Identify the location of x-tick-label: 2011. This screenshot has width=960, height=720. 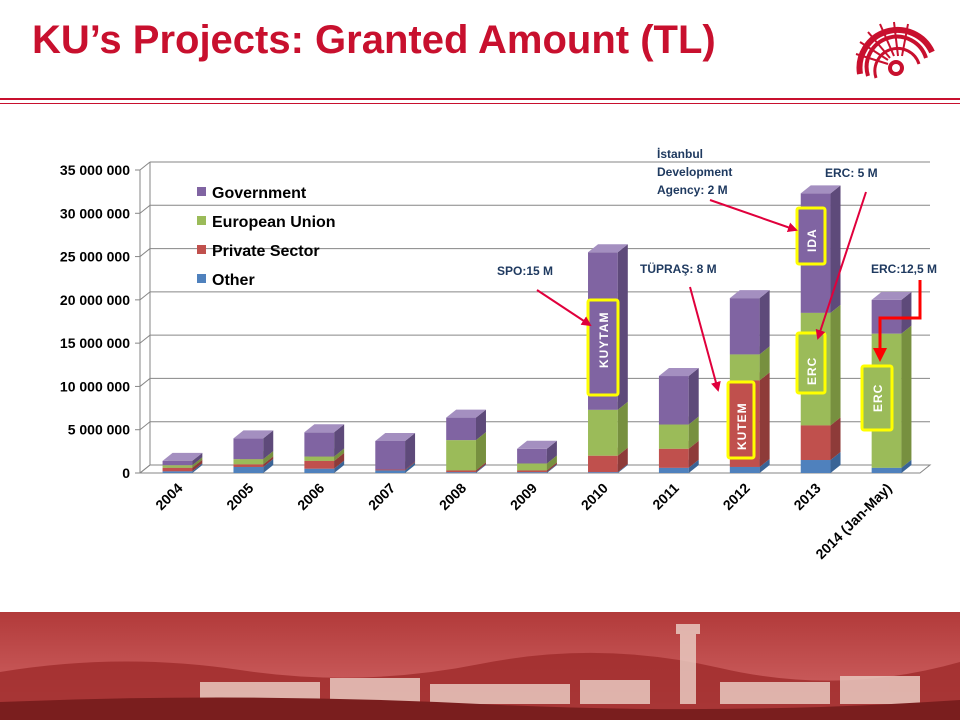
(665, 496).